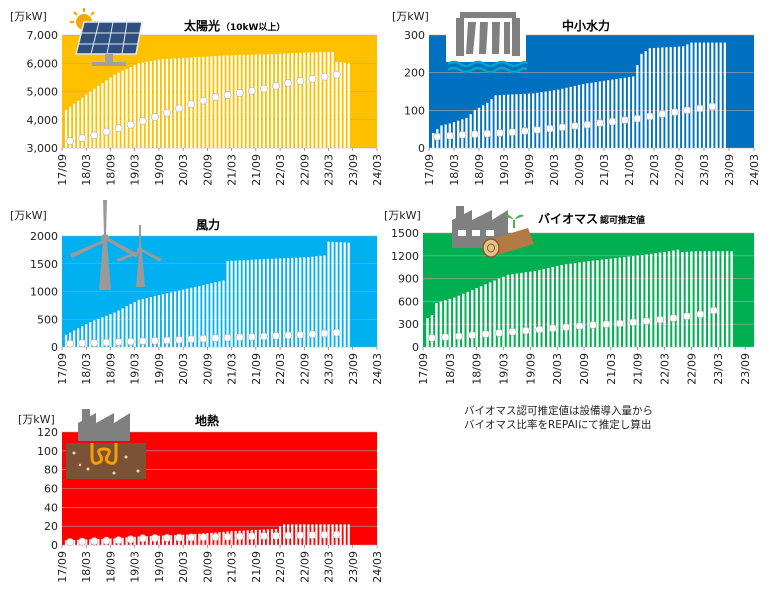  Describe the element at coordinates (529, 170) in the screenshot. I see `x-tick-label: 19/09` at that location.